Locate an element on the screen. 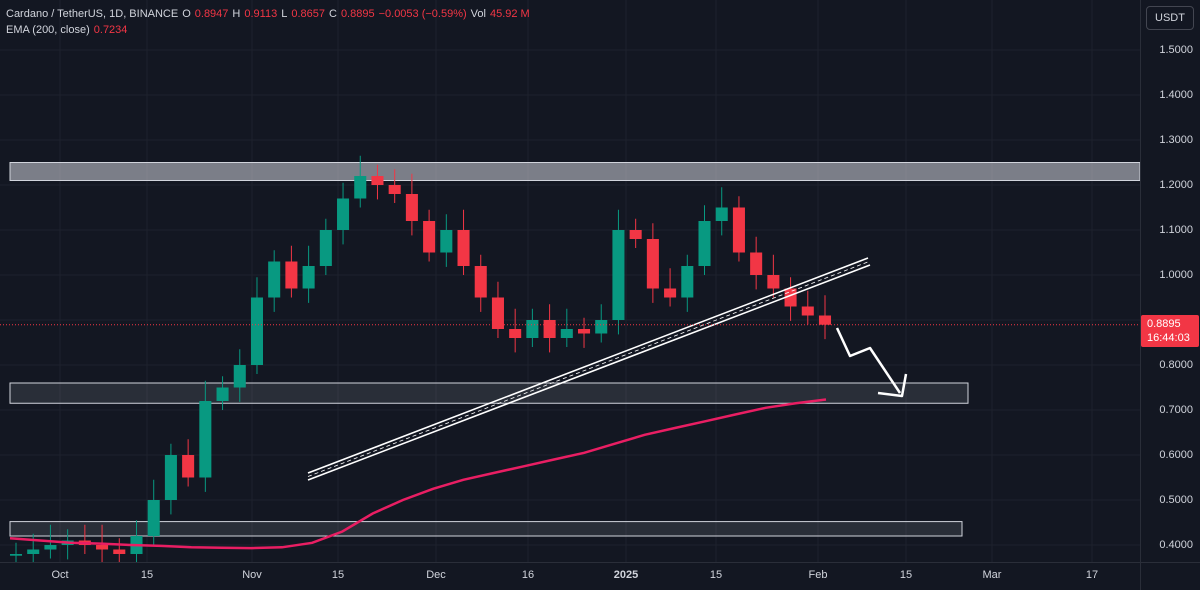 This screenshot has width=1200, height=590. low-value: 0.8657 is located at coordinates (308, 14).